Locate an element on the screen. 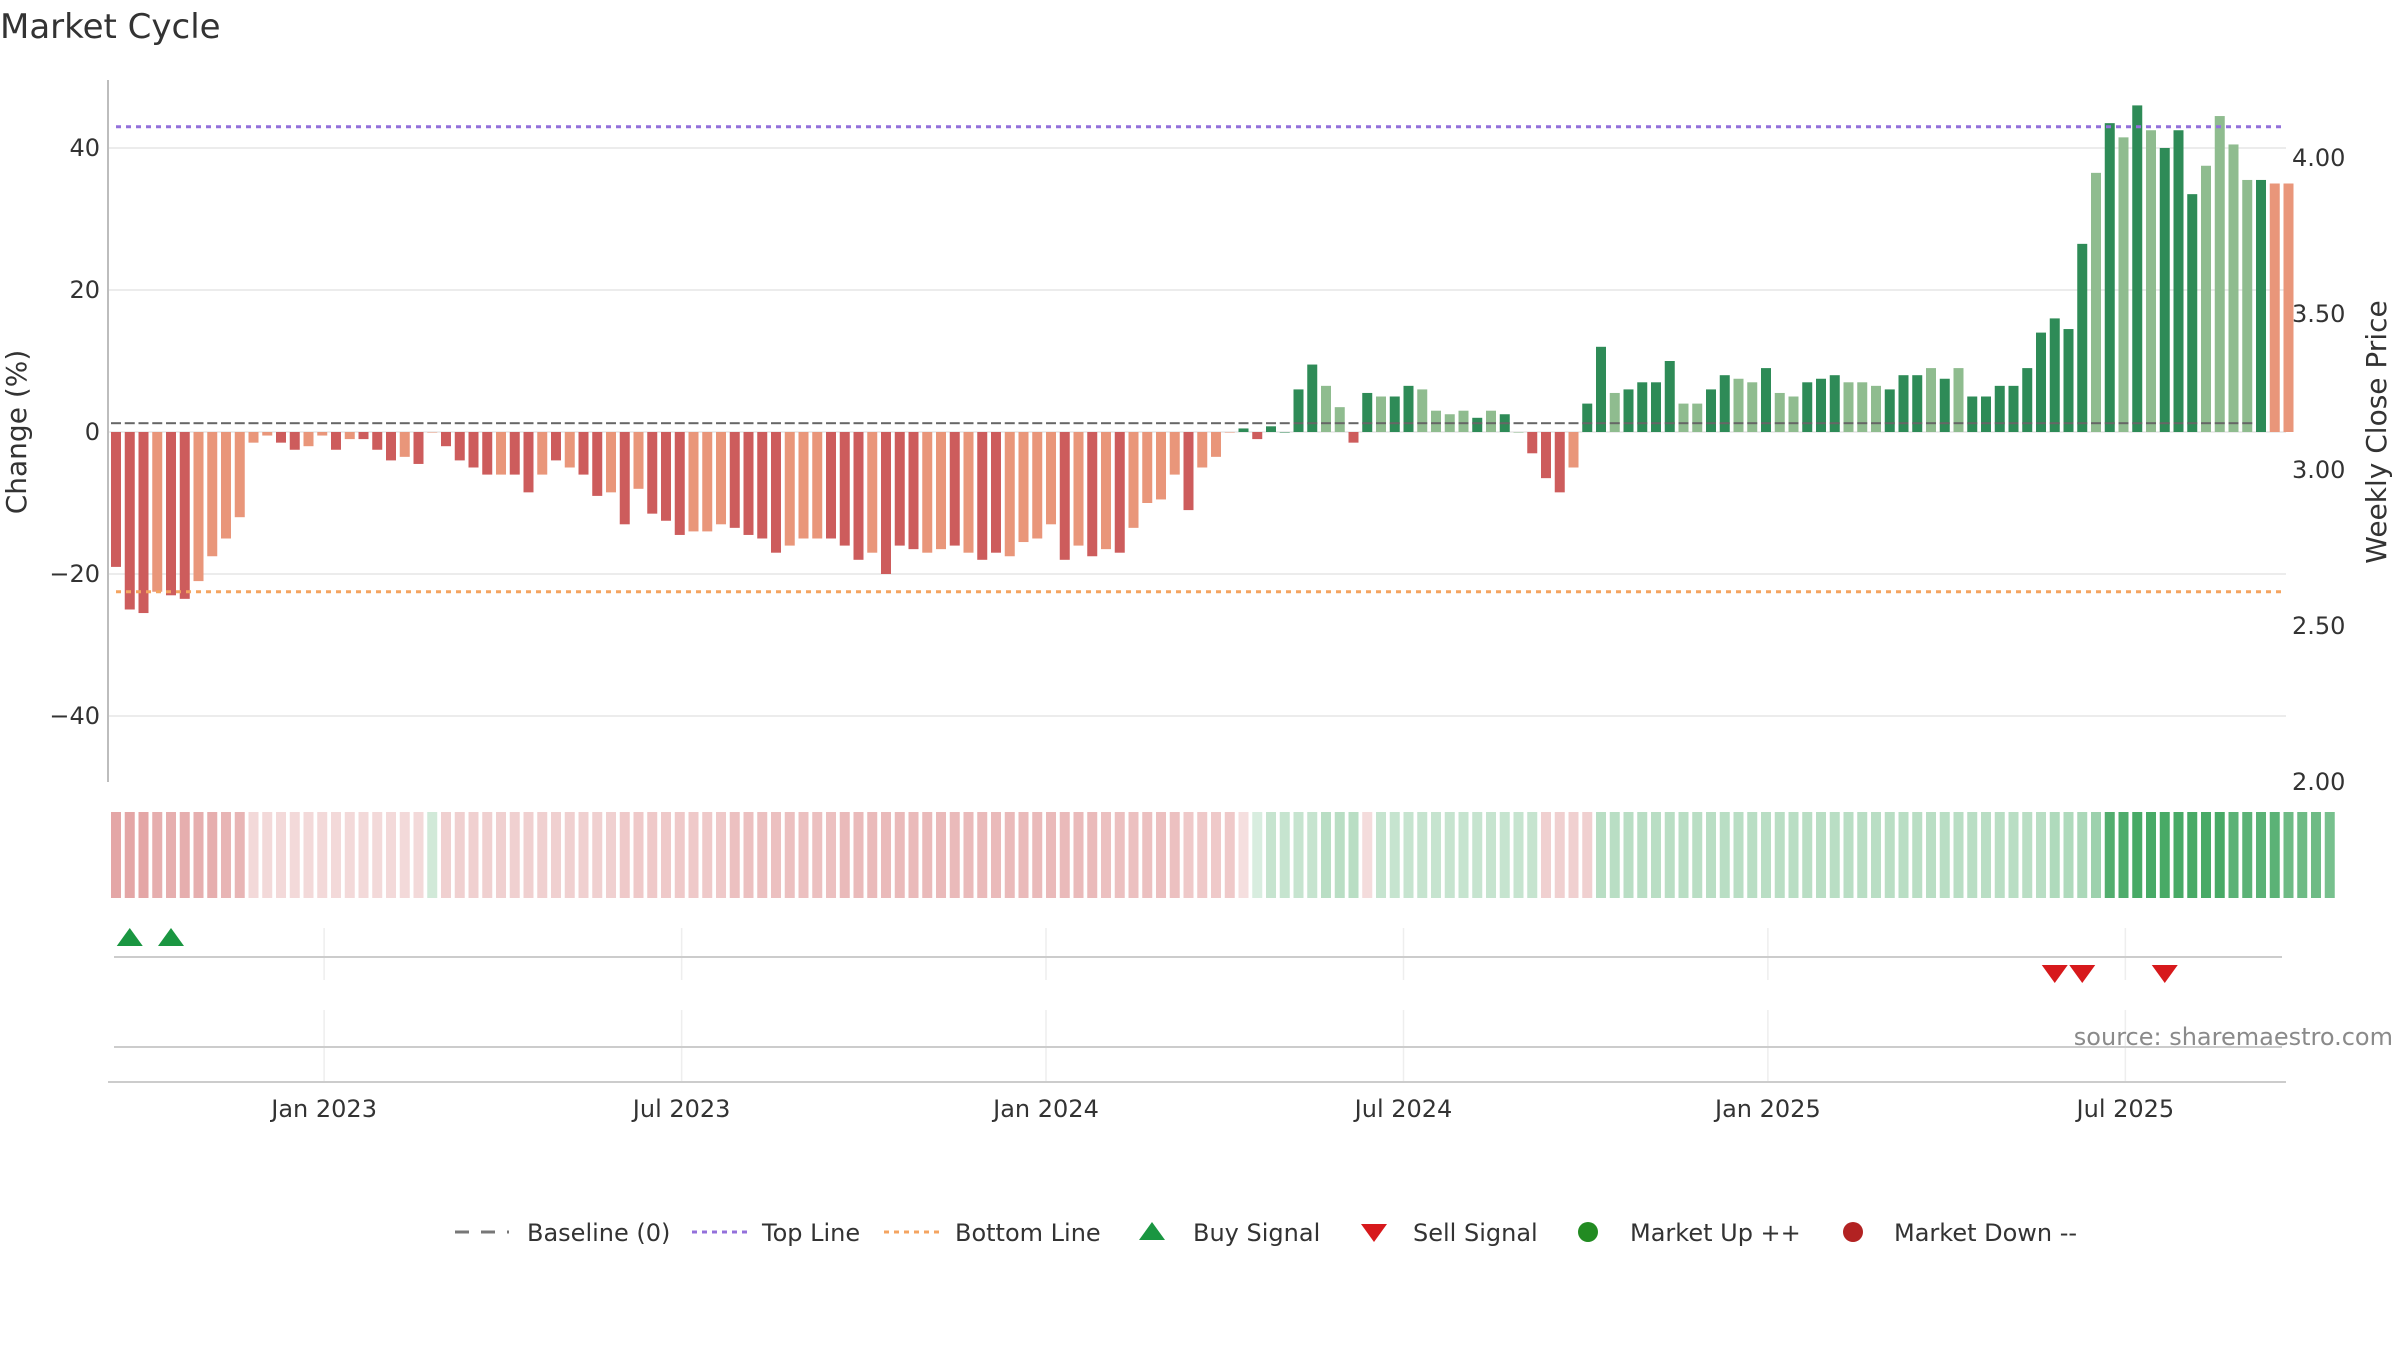 The width and height of the screenshot is (2400, 1350). x-tick-label: Jan 2023 is located at coordinates (323, 1109).